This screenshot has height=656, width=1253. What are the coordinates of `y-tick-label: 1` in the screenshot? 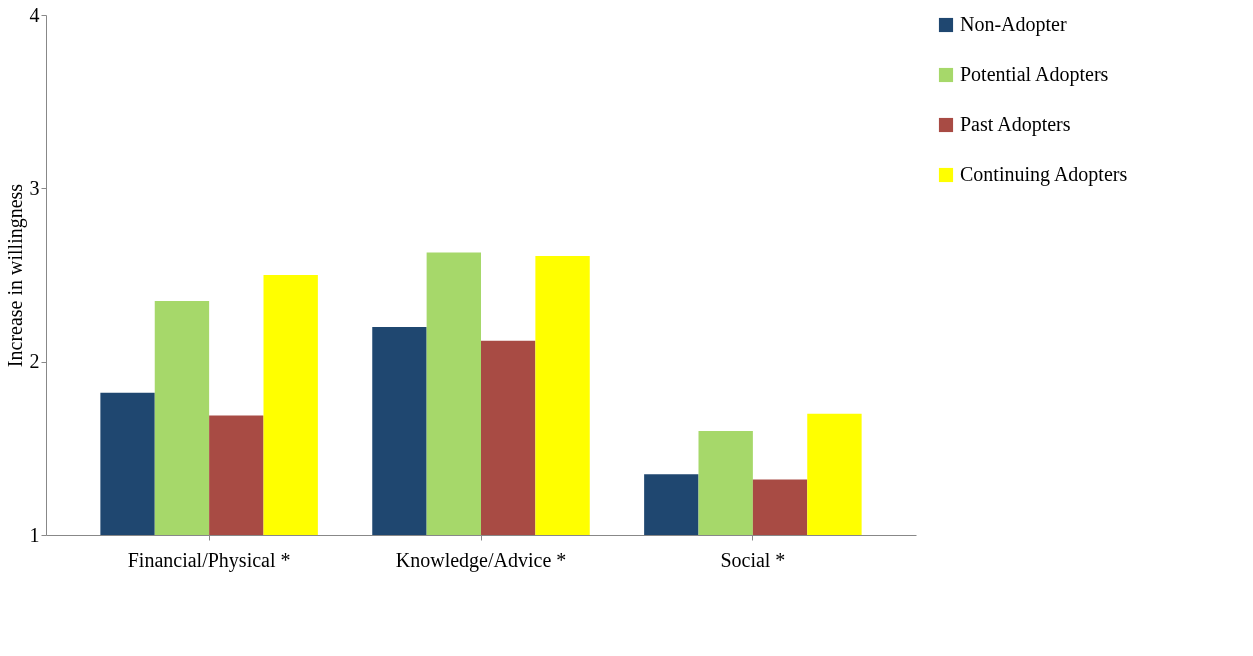 It's located at (34, 534).